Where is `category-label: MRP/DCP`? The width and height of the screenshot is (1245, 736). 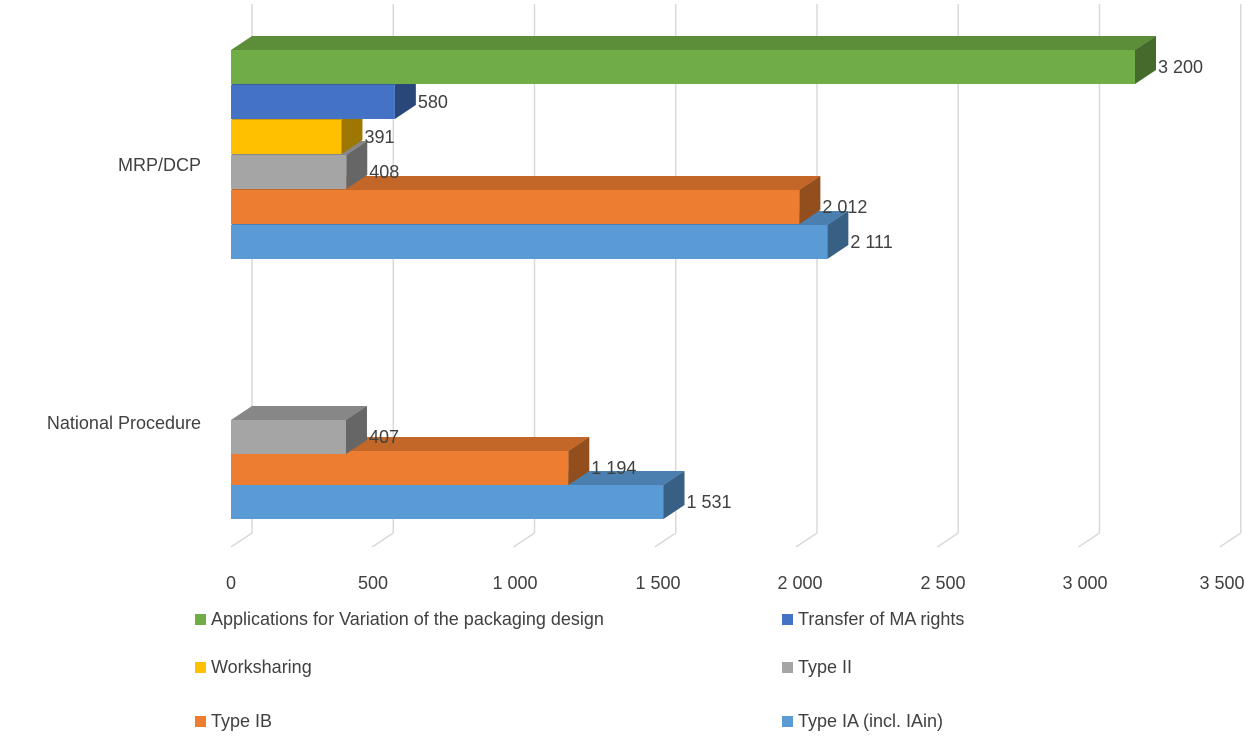 category-label: MRP/DCP is located at coordinates (159, 165).